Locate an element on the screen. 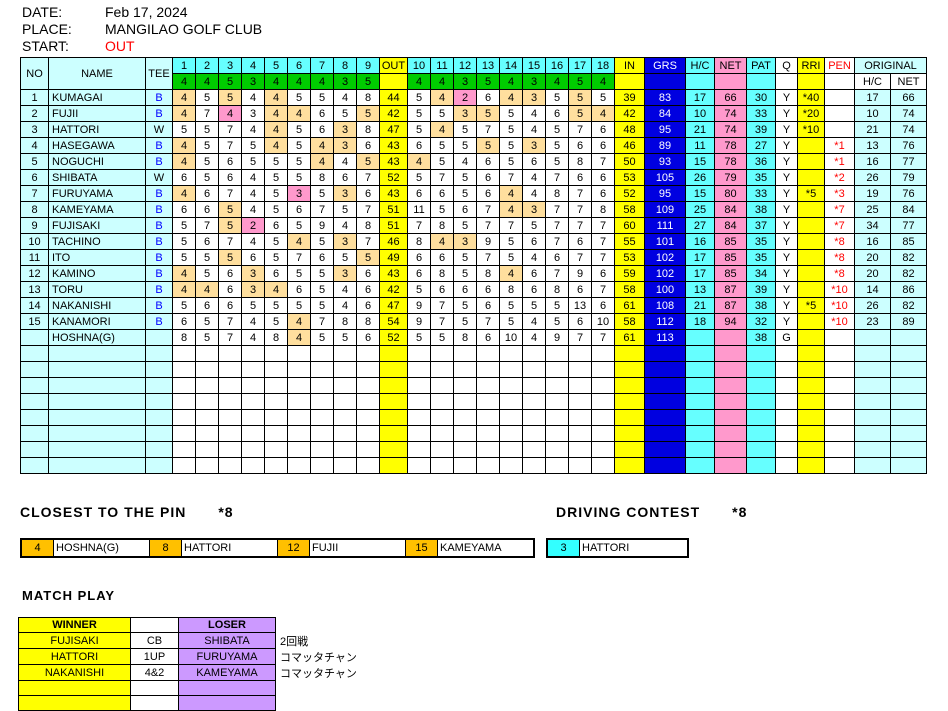 Image resolution: width=948 pixels, height=711 pixels. match-row is located at coordinates (202, 703).